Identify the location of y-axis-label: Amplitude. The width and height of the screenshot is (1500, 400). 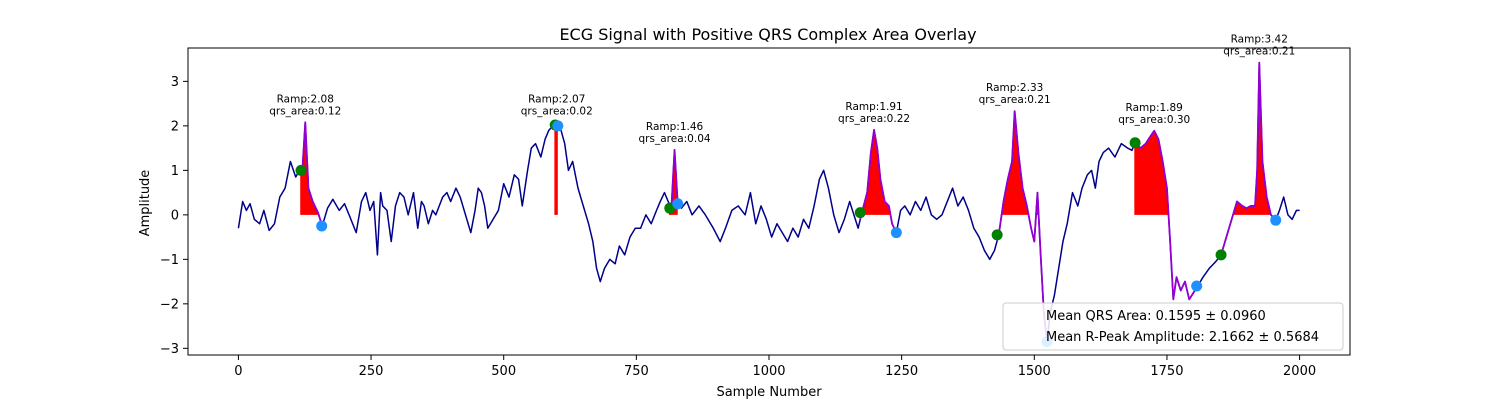
(145, 203).